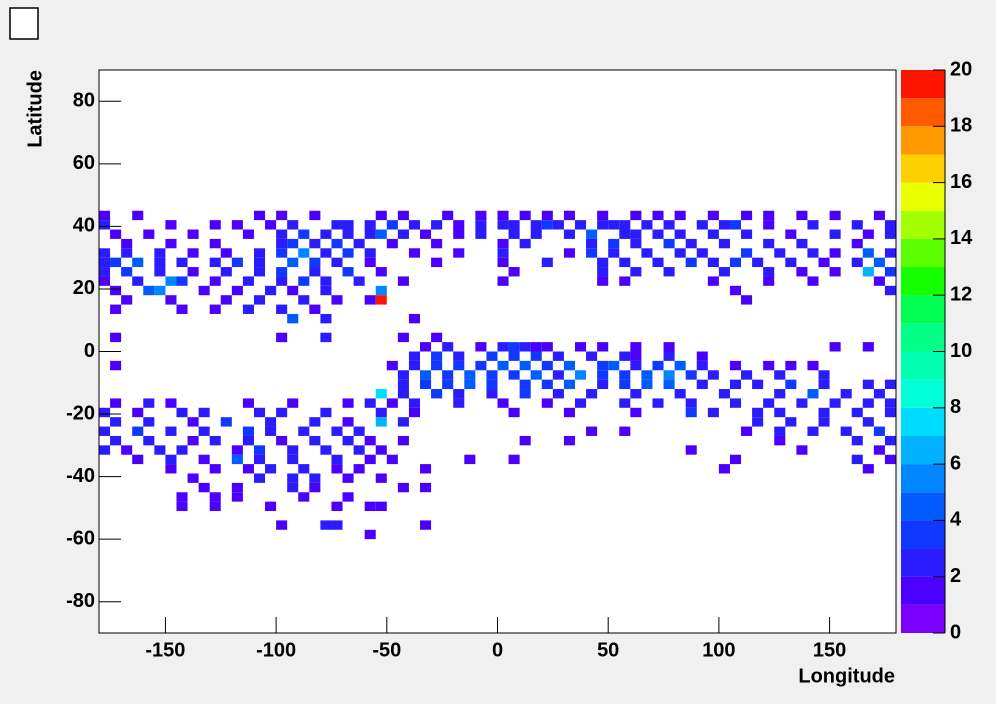 Image resolution: width=996 pixels, height=704 pixels. Describe the element at coordinates (386, 650) in the screenshot. I see `x-tick-label: -50` at that location.